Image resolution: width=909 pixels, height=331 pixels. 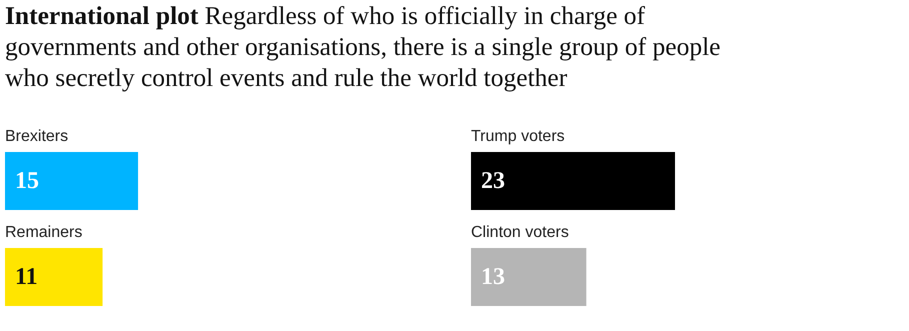 I want to click on data-label: 15, so click(x=27, y=181).